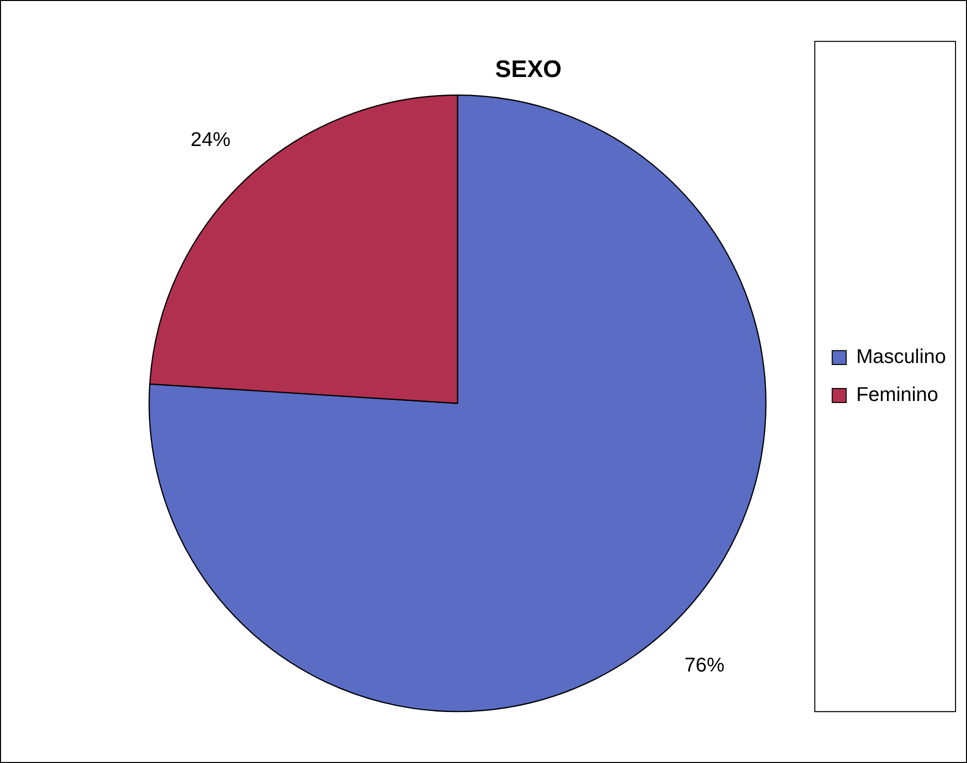  I want to click on legend-label: Feminino, so click(897, 395).